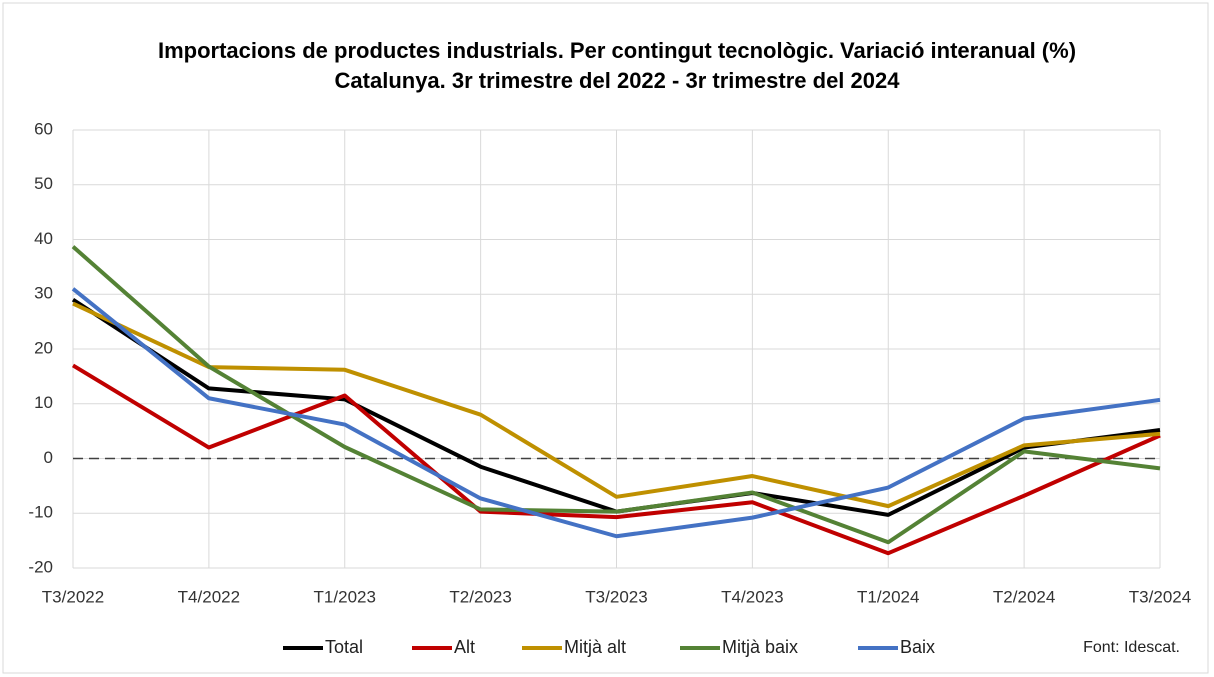 This screenshot has width=1214, height=677. Describe the element at coordinates (1131, 647) in the screenshot. I see `source-note: Font: Idescat.` at that location.